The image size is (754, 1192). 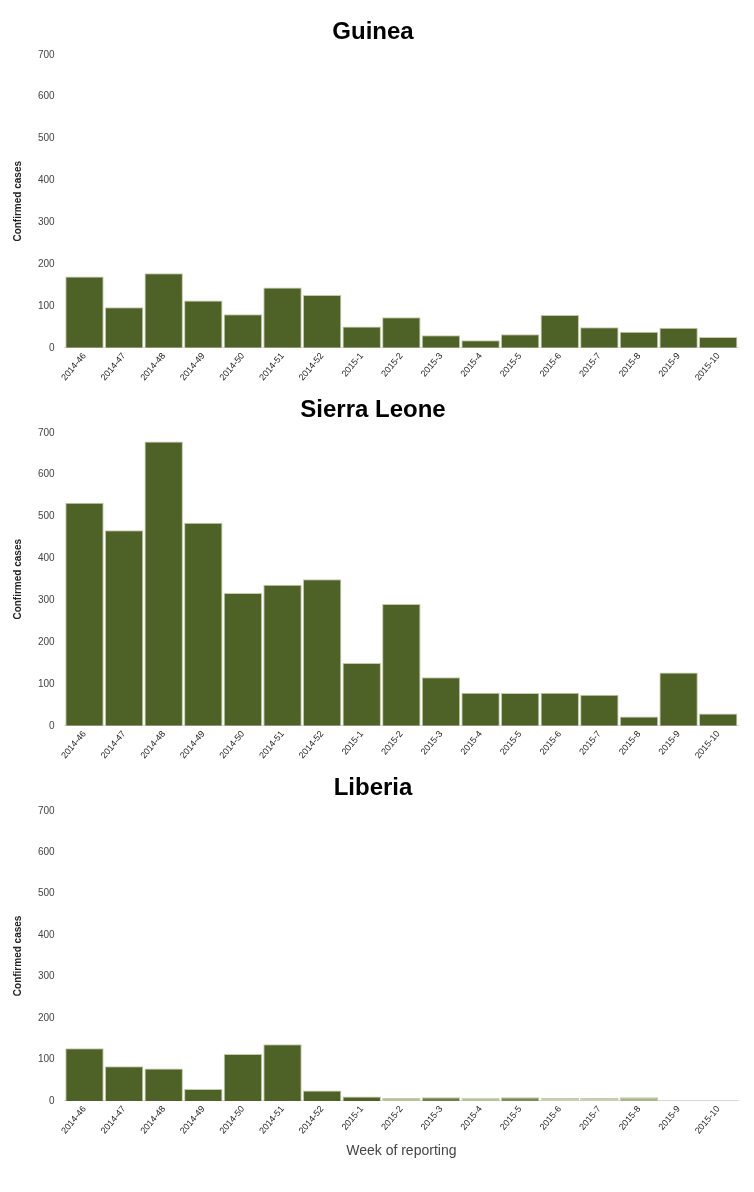 I want to click on chart-title: Guinea, so click(x=373, y=31).